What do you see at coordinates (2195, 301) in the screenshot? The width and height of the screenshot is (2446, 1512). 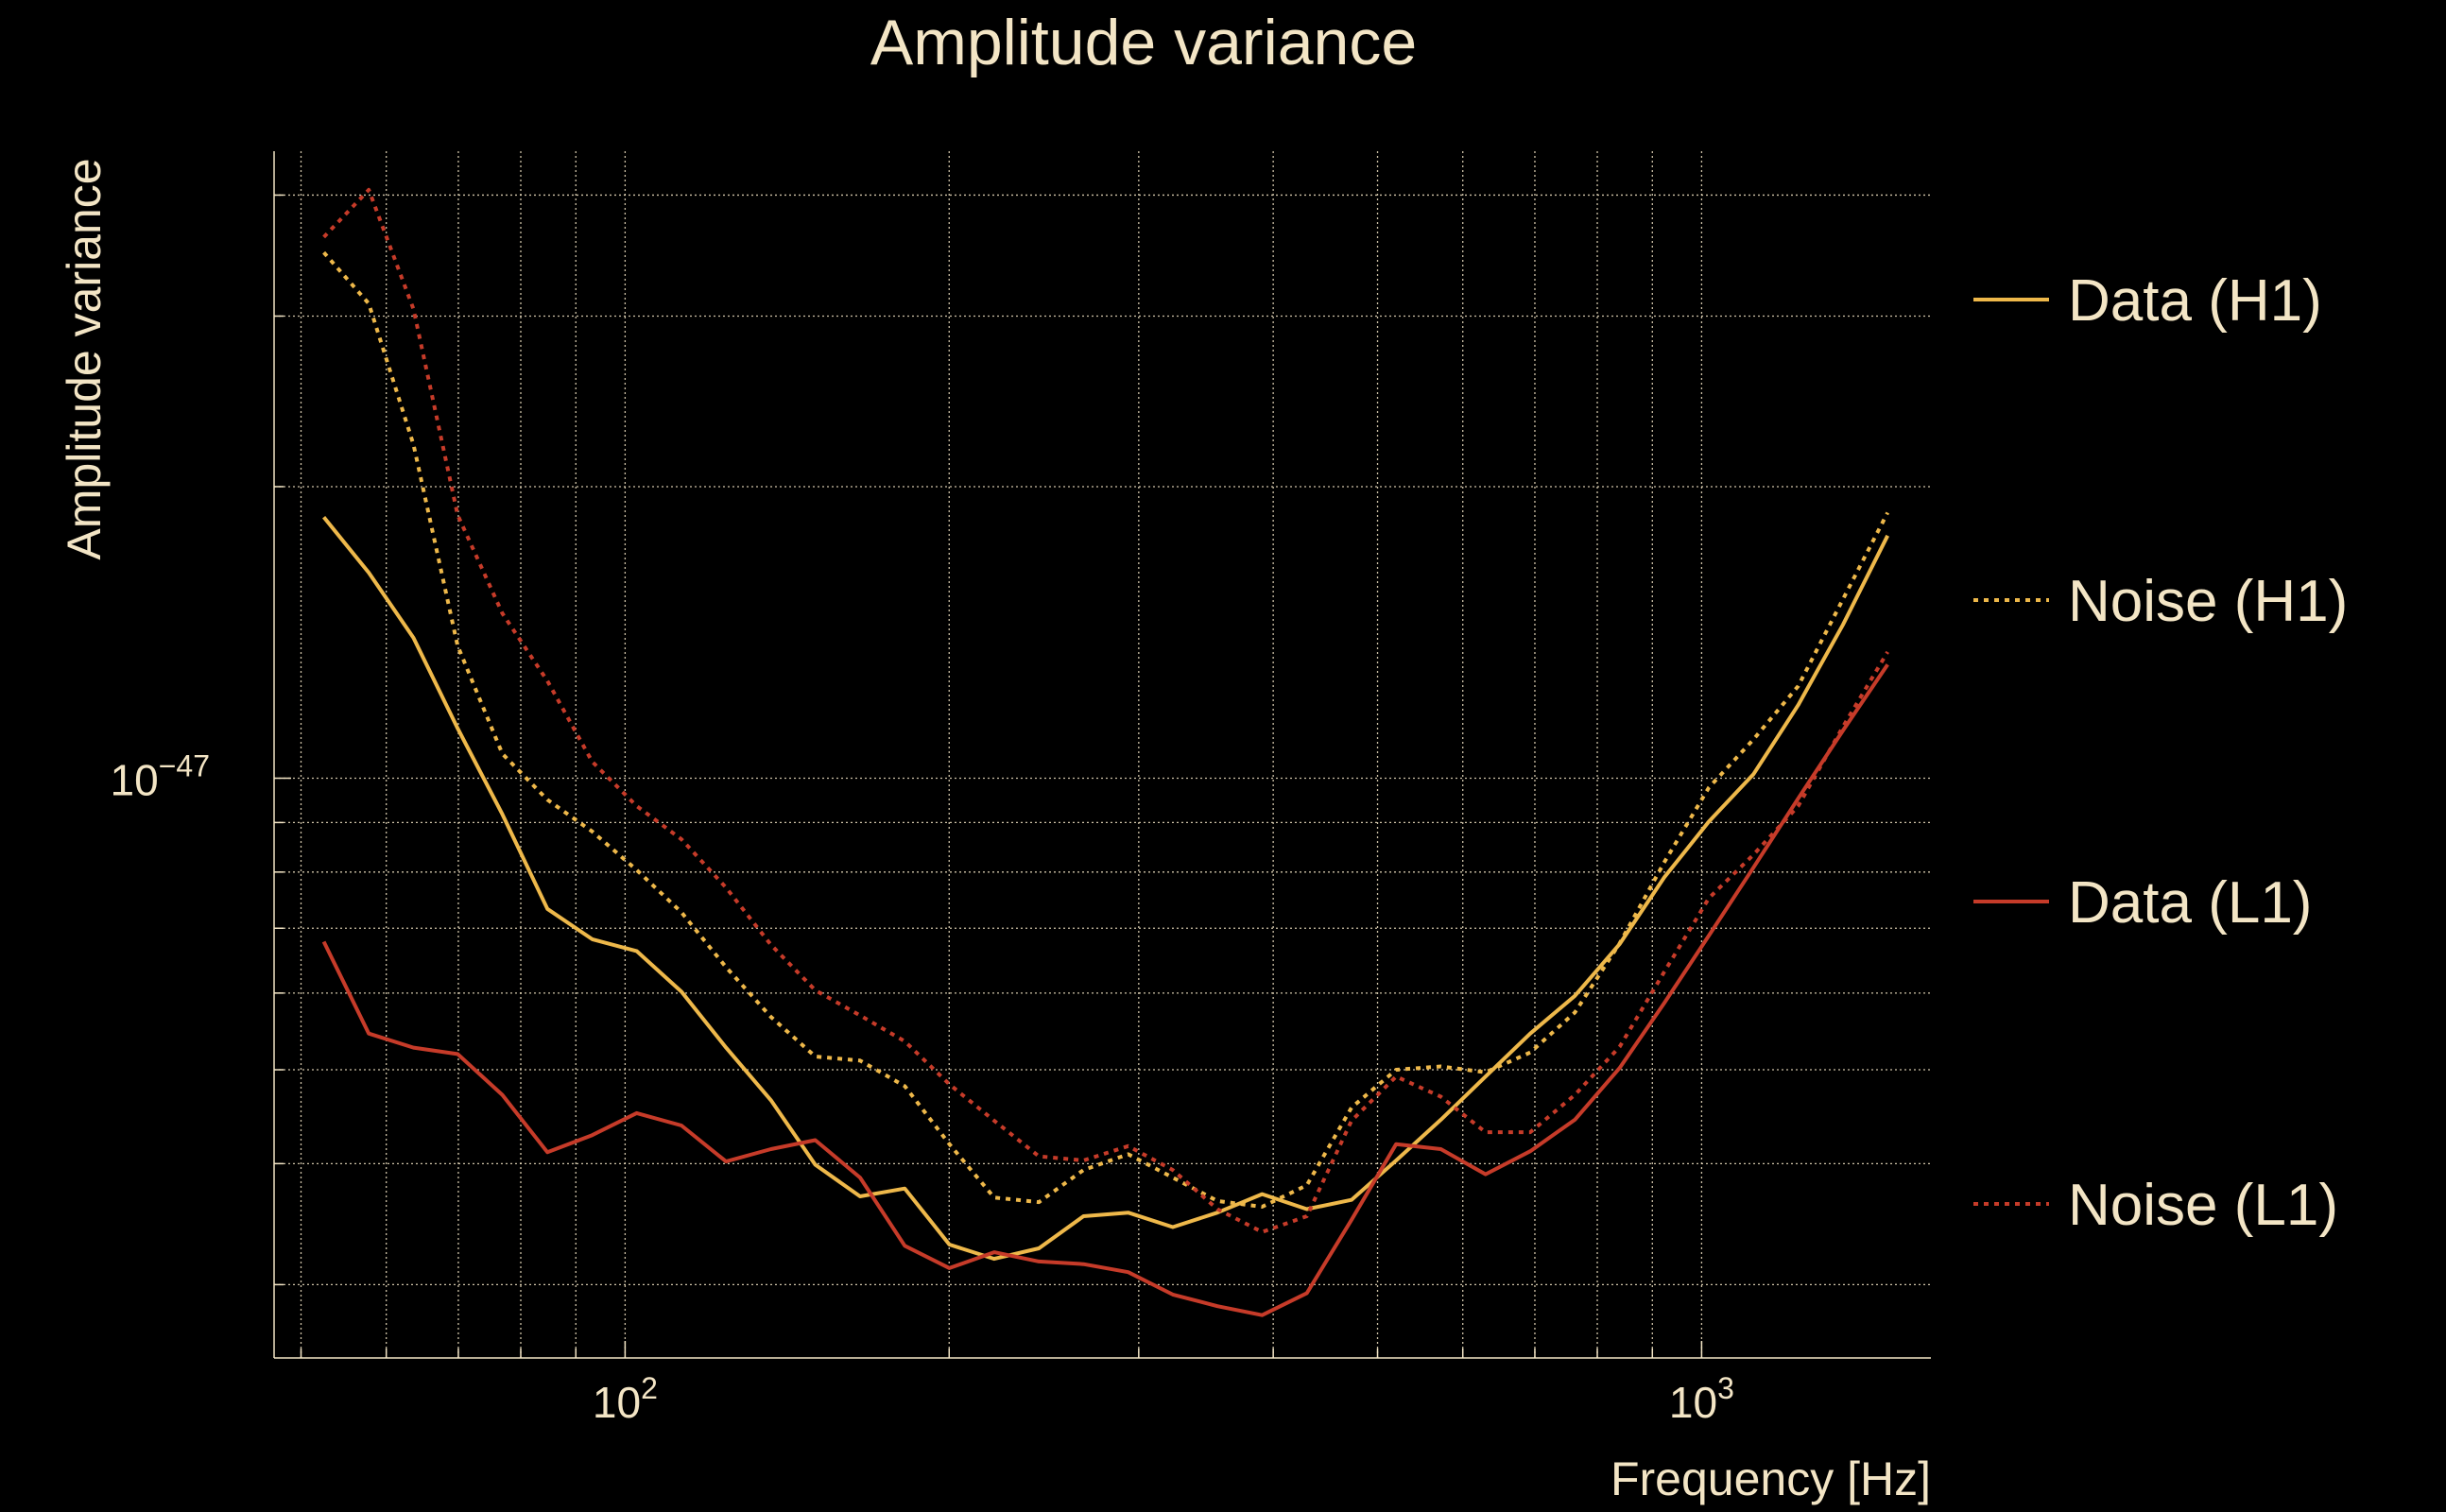 I see `legend-label: Data (H1)` at bounding box center [2195, 301].